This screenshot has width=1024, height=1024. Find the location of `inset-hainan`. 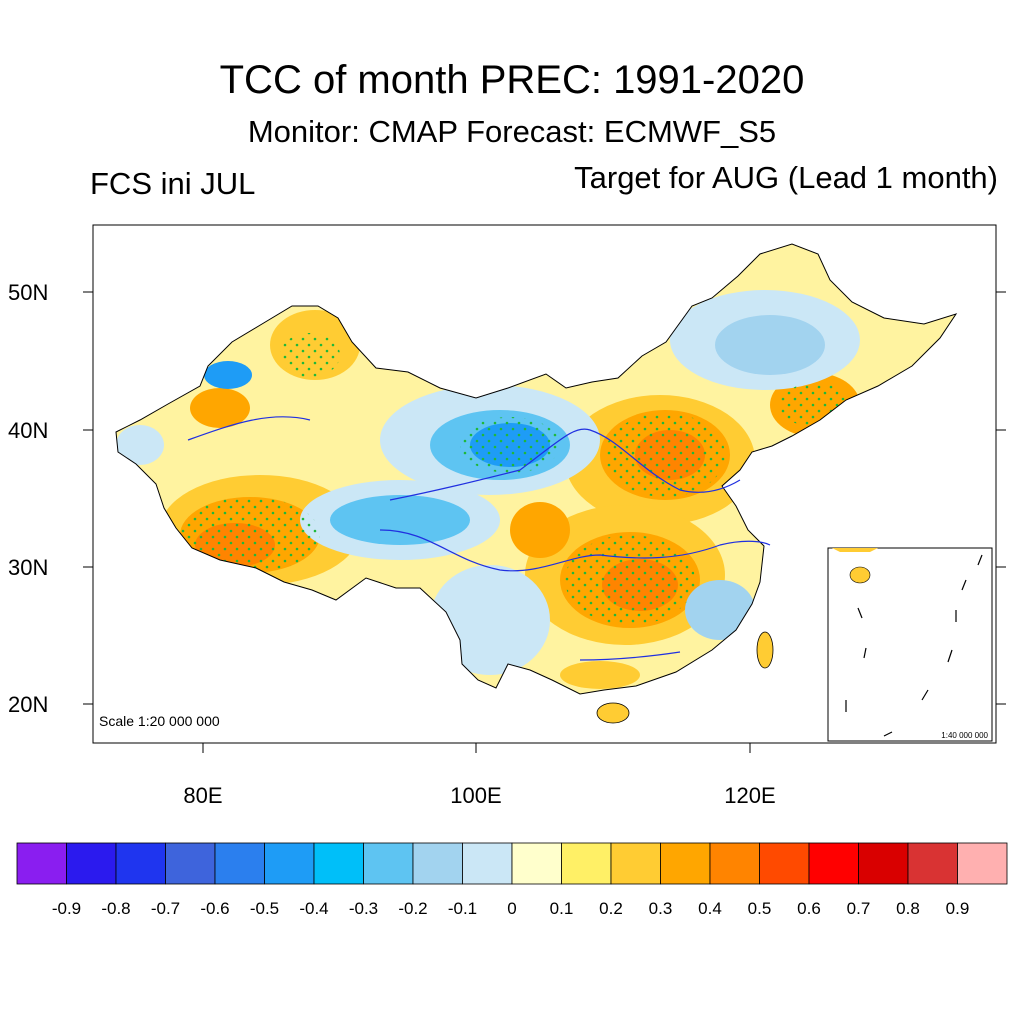

inset-hainan is located at coordinates (860, 575).